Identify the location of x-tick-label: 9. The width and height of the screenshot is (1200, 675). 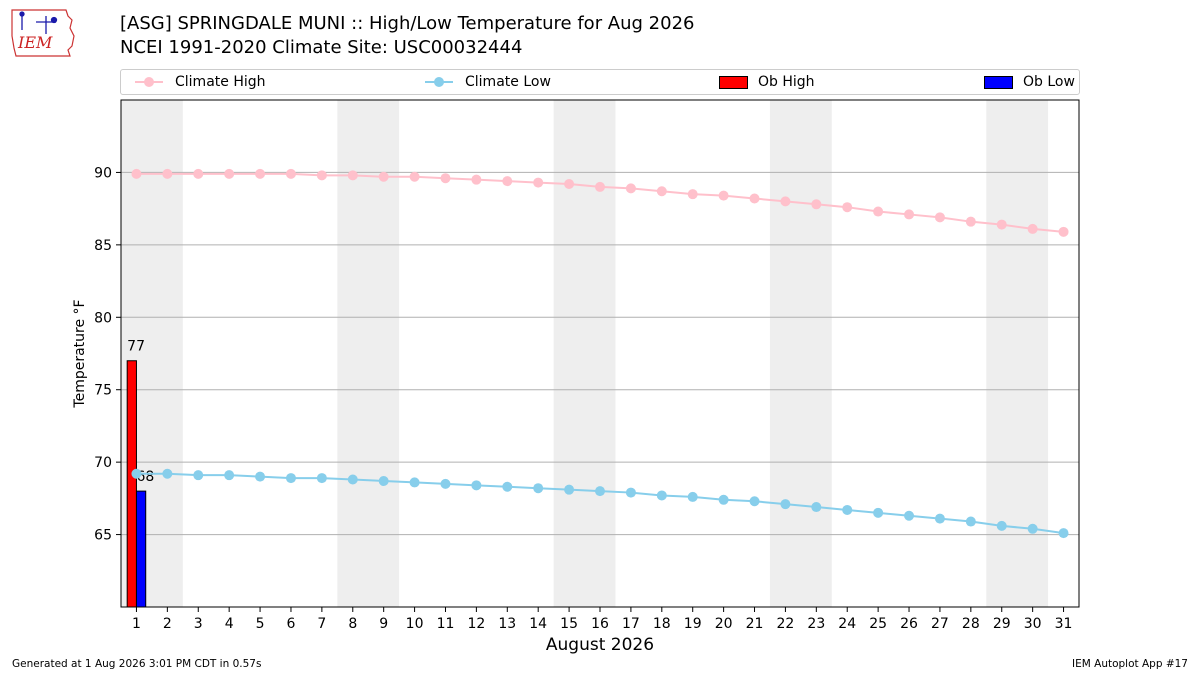
(383, 624).